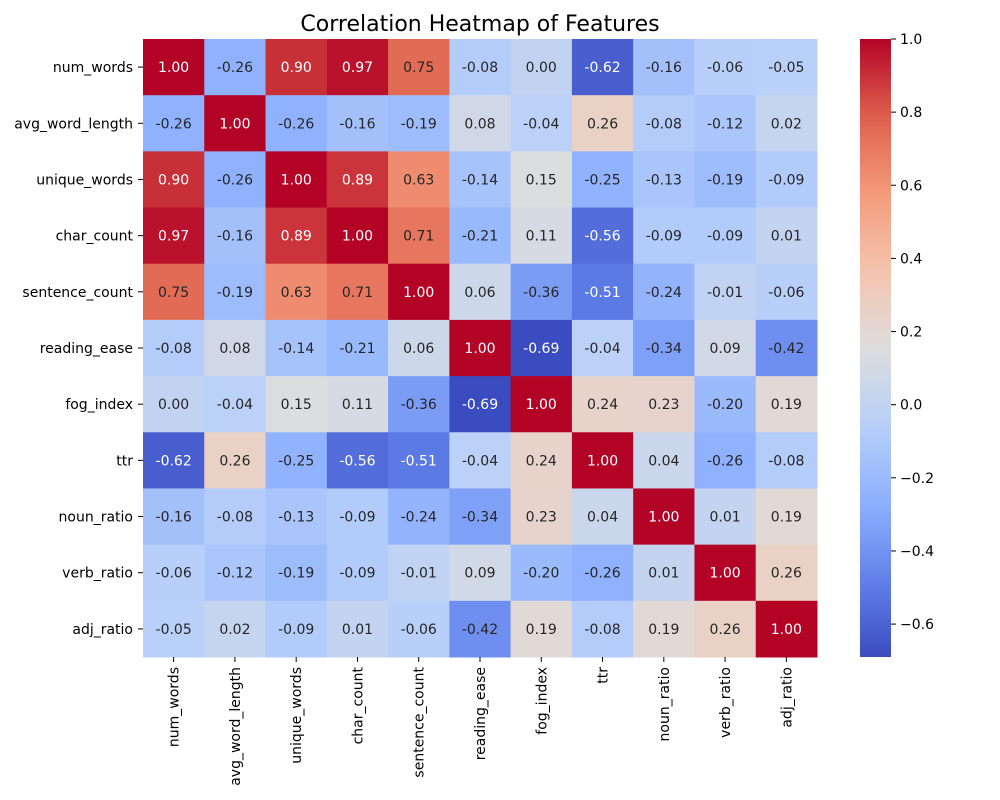  Describe the element at coordinates (296, 629) in the screenshot. I see `heatmap-cell-adj_ratio-unique_words` at that location.